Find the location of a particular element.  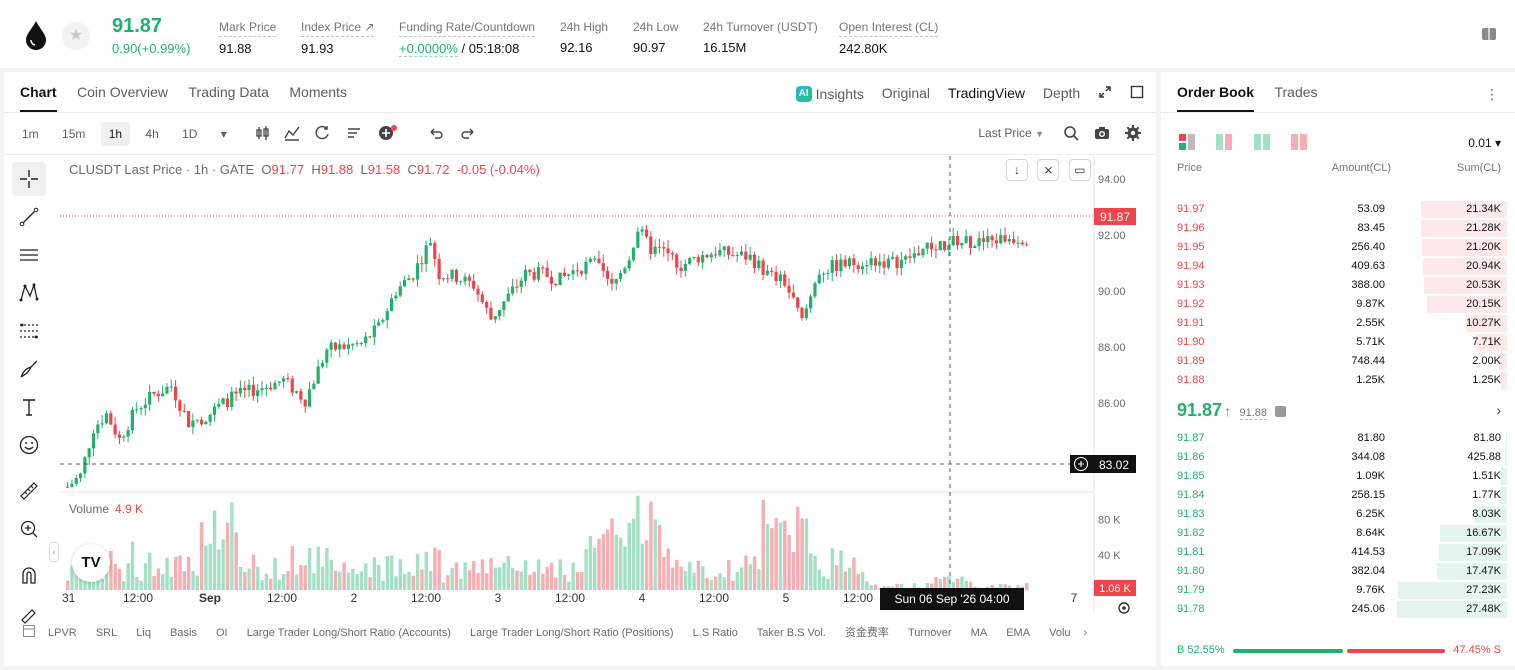

favorite-star-icon: ★ is located at coordinates (76, 36).